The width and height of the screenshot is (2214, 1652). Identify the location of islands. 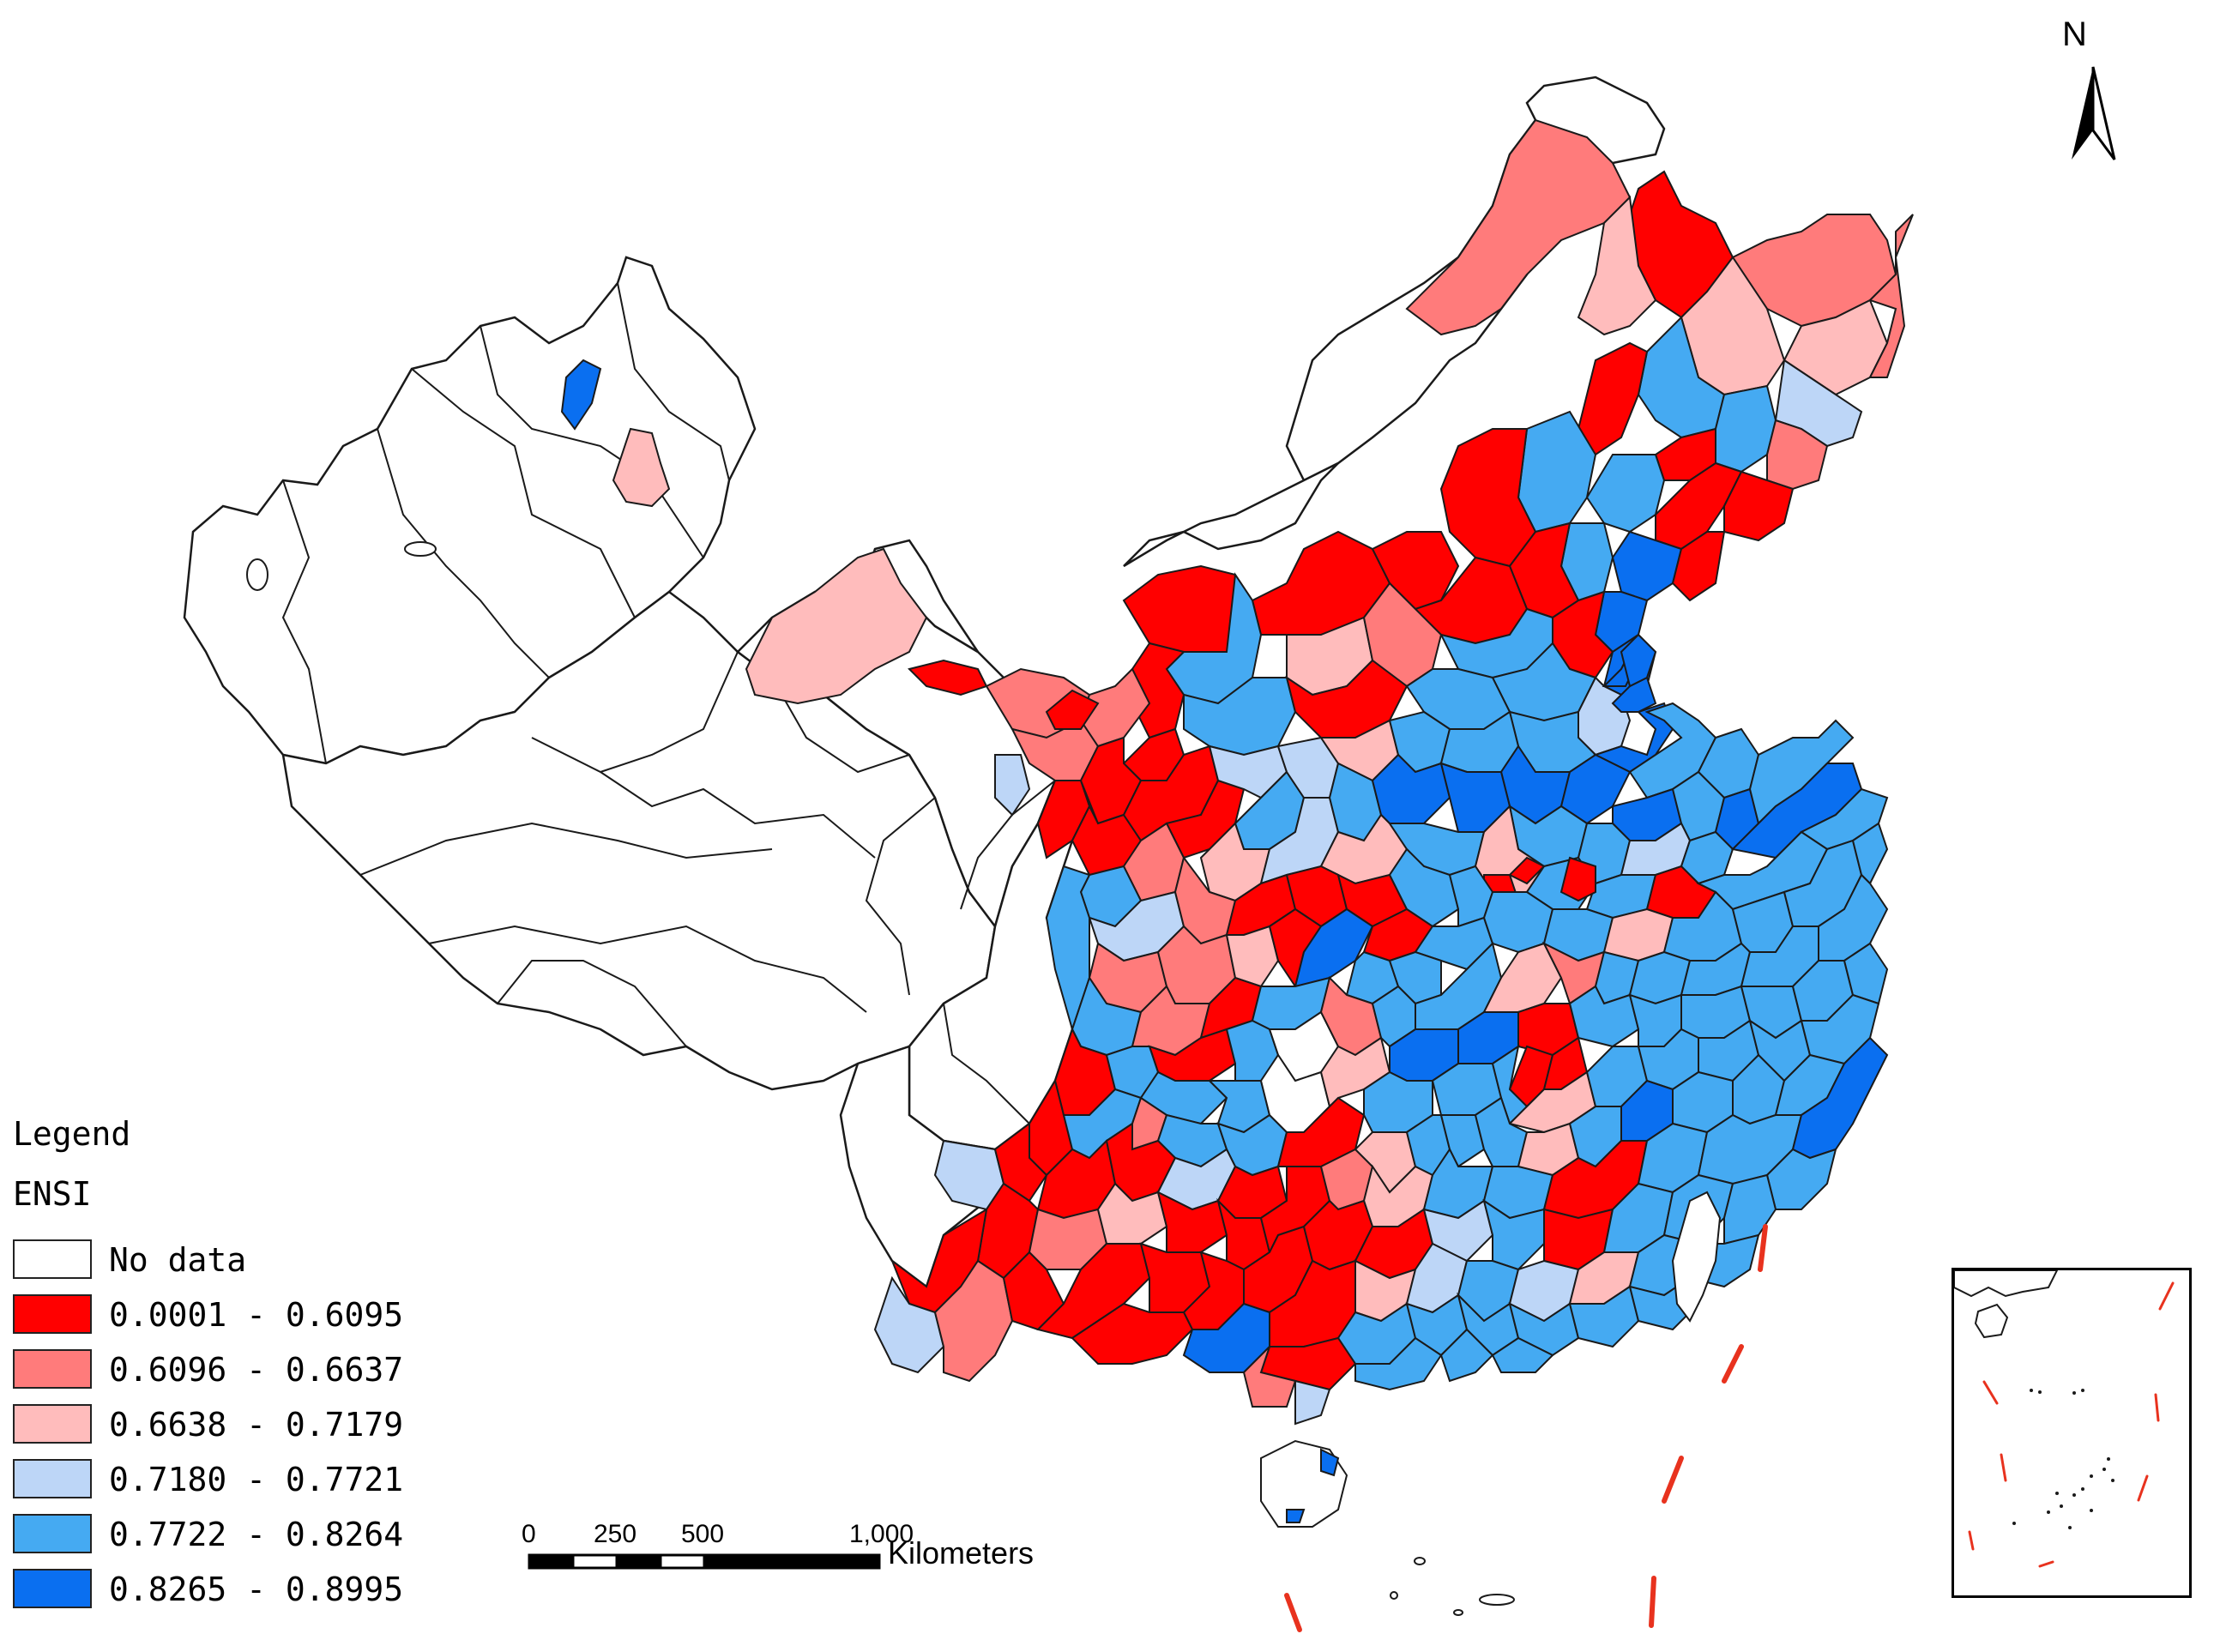
(1453, 1586).